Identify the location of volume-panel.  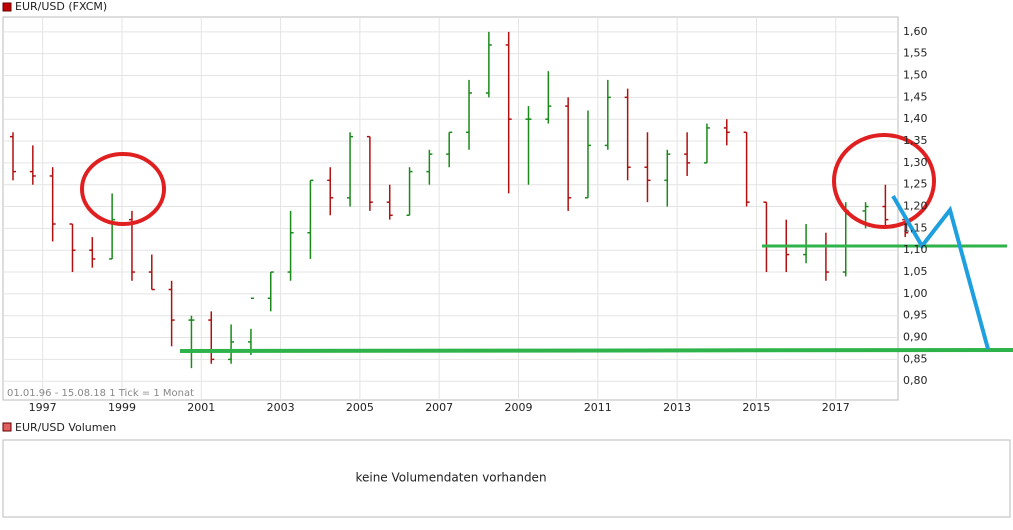
(506, 478).